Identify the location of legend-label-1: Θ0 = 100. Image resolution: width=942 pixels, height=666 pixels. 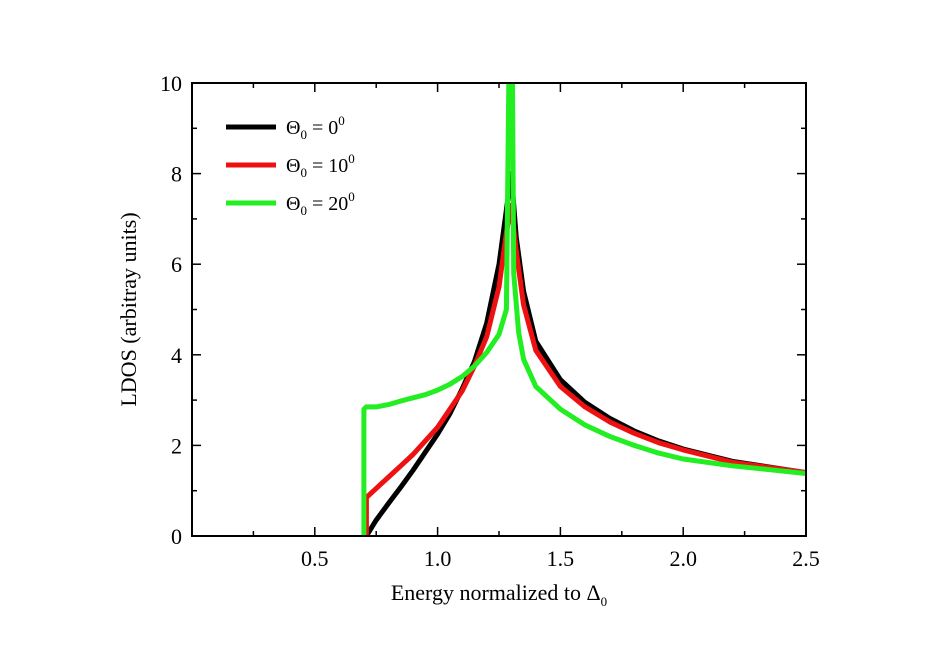
(320, 165).